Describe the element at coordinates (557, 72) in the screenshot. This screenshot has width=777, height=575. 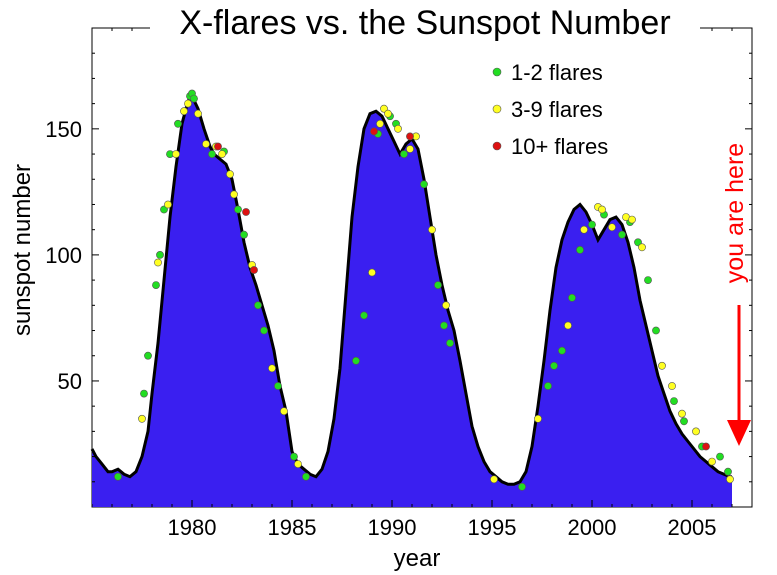
I see `legend-label: 1-2 flares` at that location.